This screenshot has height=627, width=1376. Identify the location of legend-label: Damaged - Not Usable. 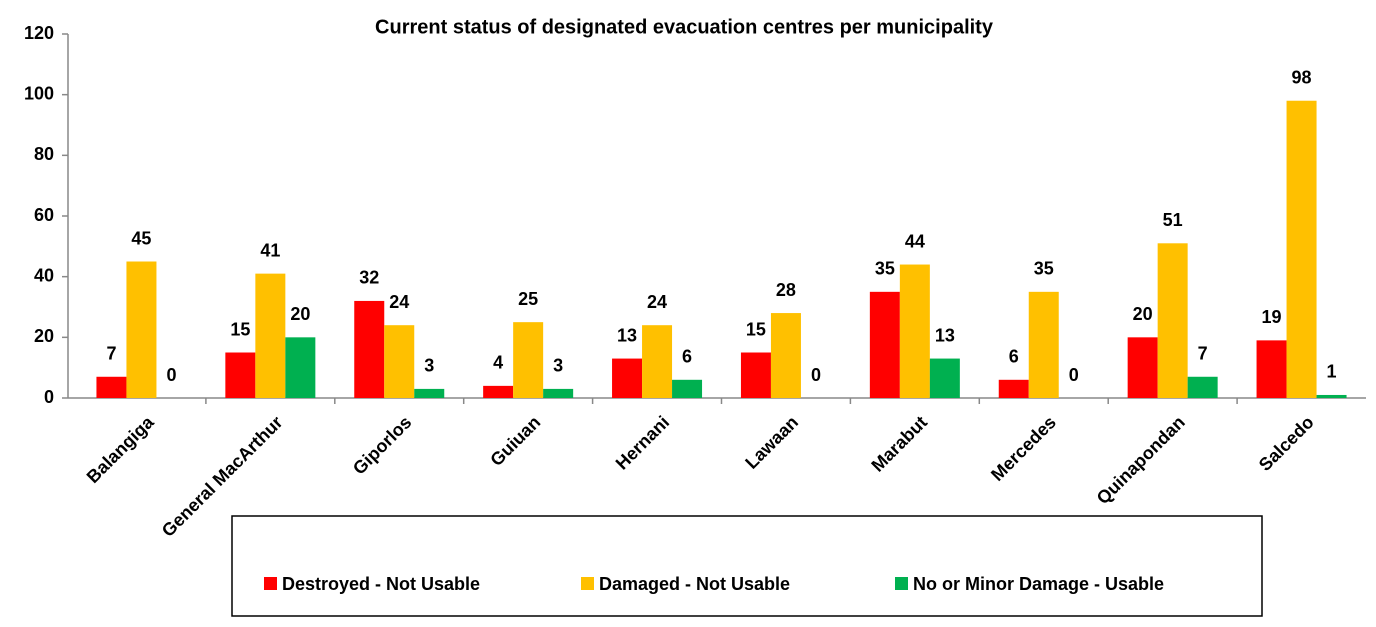
(694, 584).